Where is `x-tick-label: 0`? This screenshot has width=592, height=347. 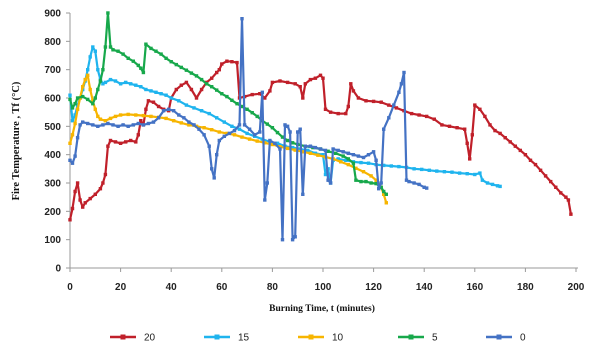 x-tick-label: 0 is located at coordinates (70, 287).